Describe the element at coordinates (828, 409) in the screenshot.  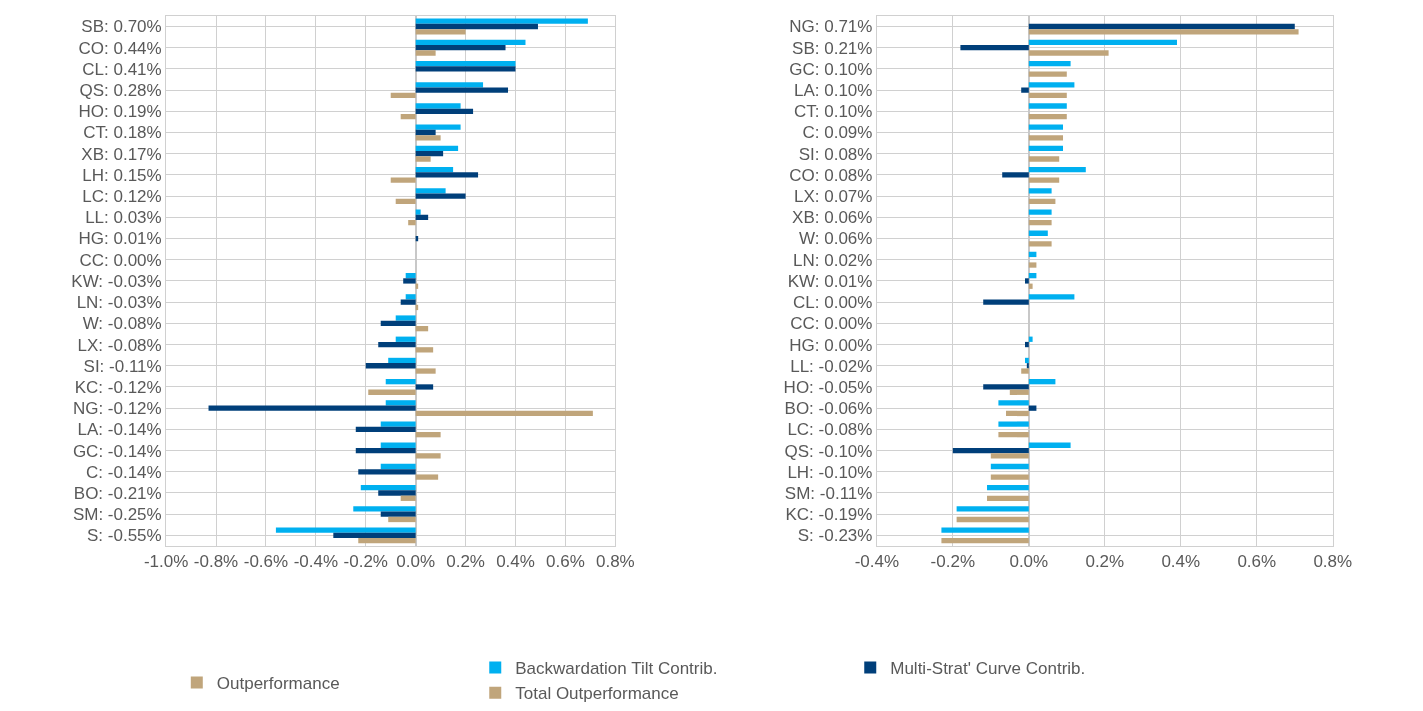
I see `y-tick-label: BO: -0.06%` at that location.